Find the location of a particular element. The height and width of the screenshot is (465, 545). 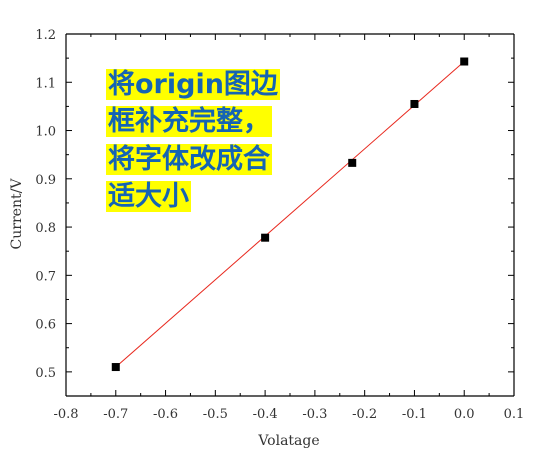

annotation-box: 将origin图边 框补充完整， 将字体改成合 适大小 is located at coordinates (211, 140).